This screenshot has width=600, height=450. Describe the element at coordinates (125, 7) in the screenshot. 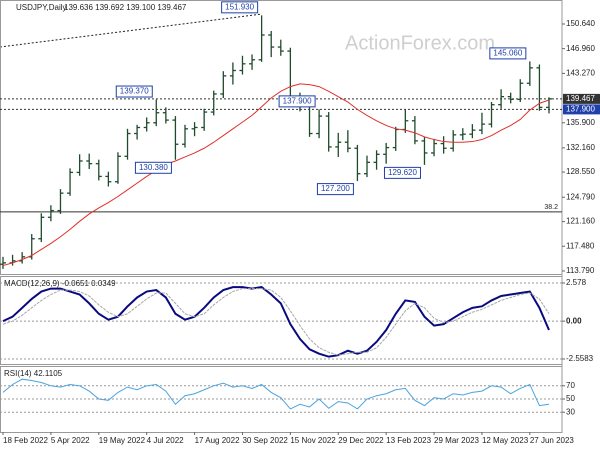

I see `panel-subtitle: 139.636 139.692 139.100 139.467` at that location.